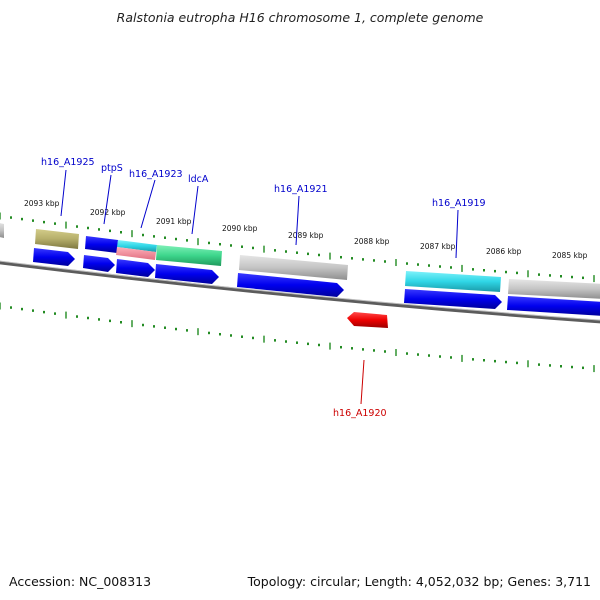  Describe the element at coordinates (189, 255) in the screenshot. I see `feature-ldcA` at that location.